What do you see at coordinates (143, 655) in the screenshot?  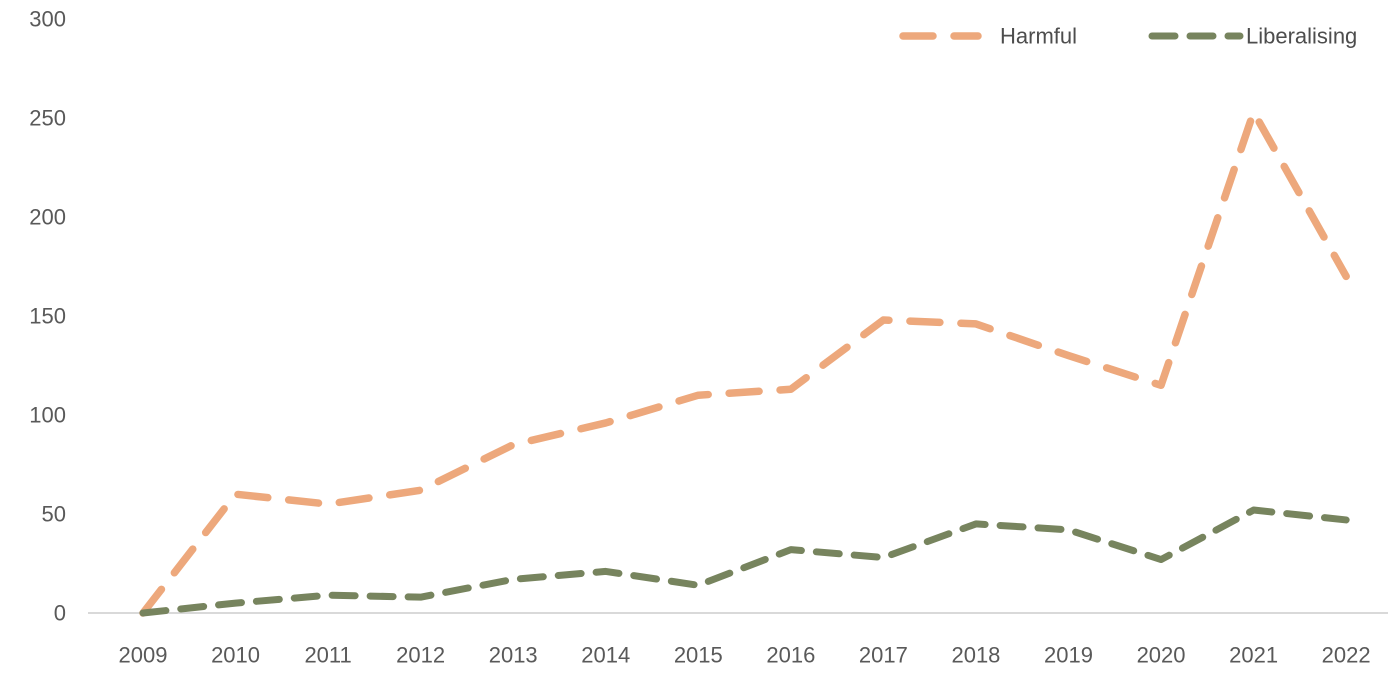 I see `x-axis-tick-label: 2009` at bounding box center [143, 655].